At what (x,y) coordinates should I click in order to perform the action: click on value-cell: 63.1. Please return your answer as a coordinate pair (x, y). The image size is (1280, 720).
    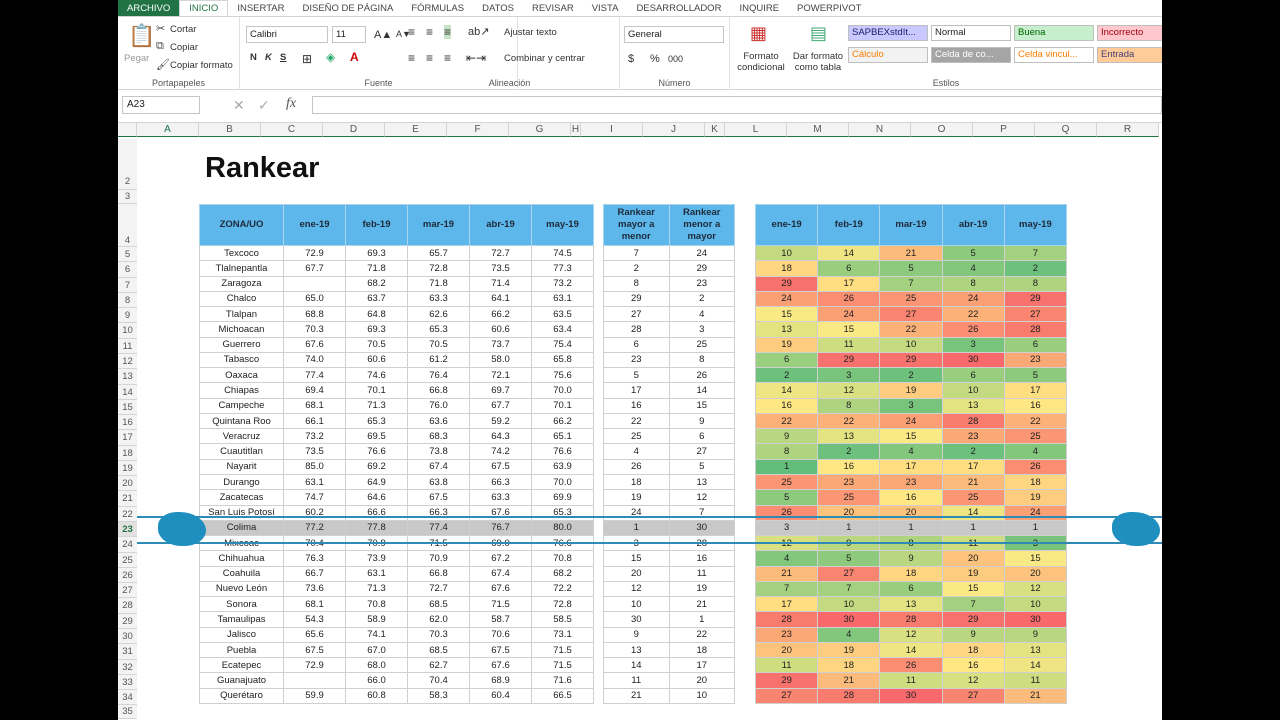
    Looking at the image, I should click on (562, 299).